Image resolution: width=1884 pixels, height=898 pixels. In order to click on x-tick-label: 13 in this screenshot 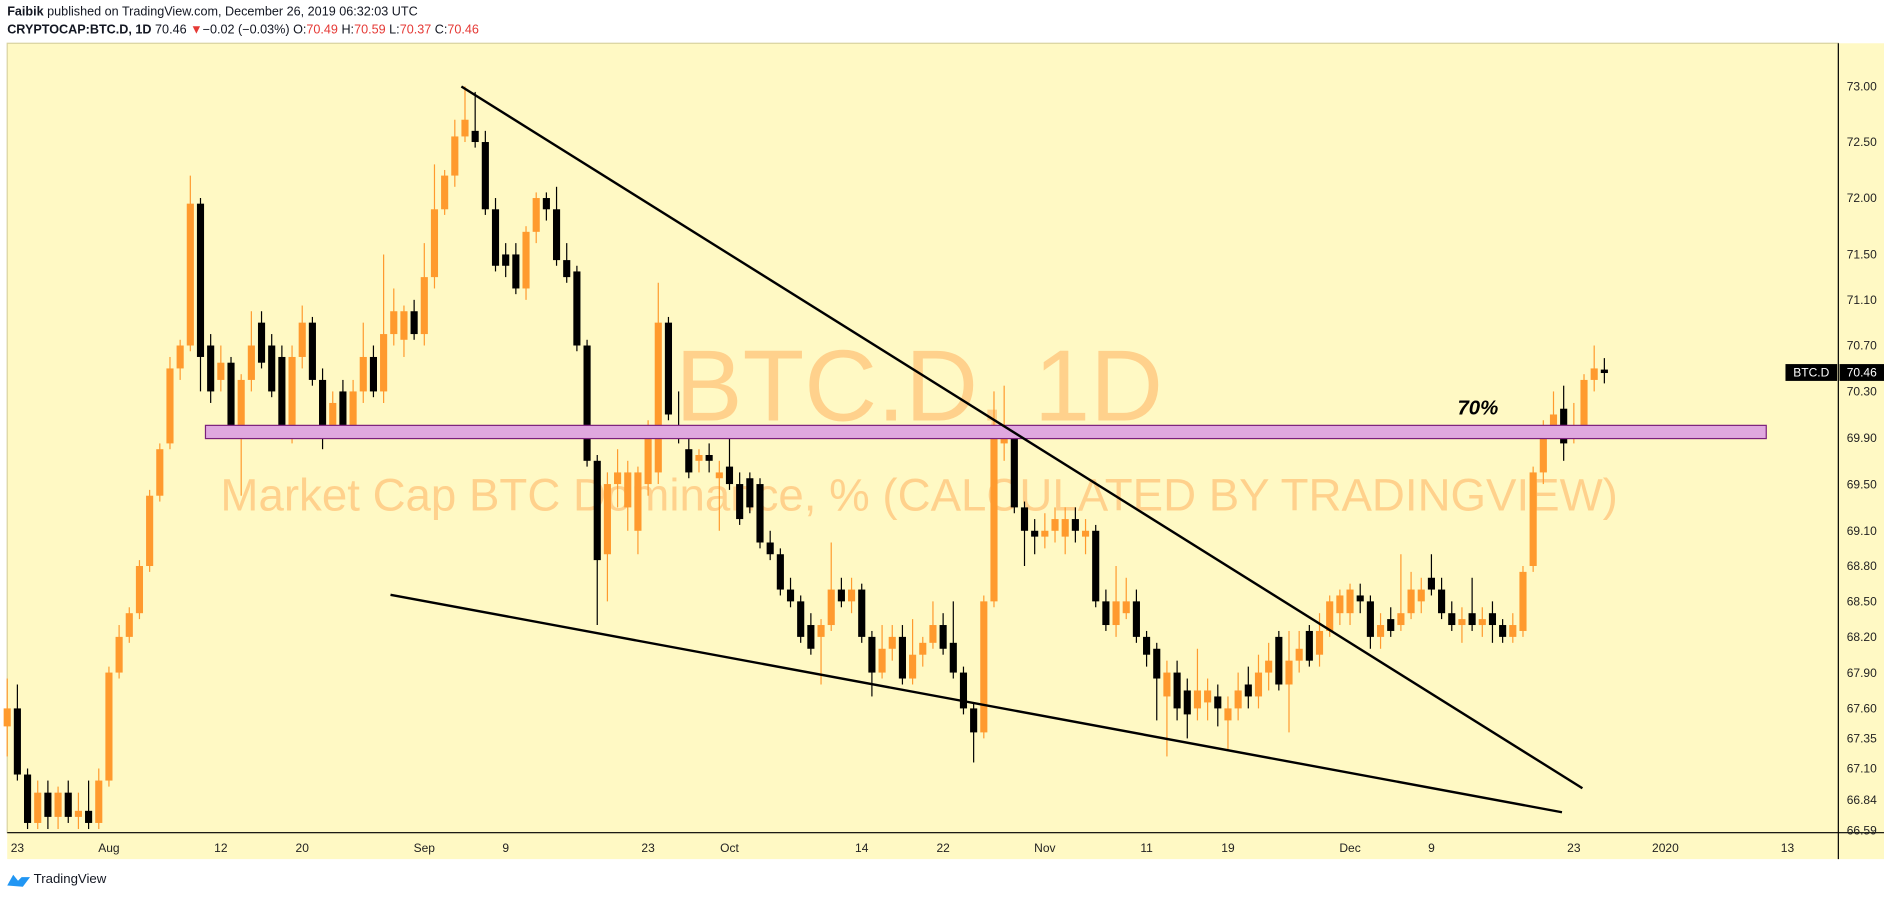, I will do `click(1788, 848)`.